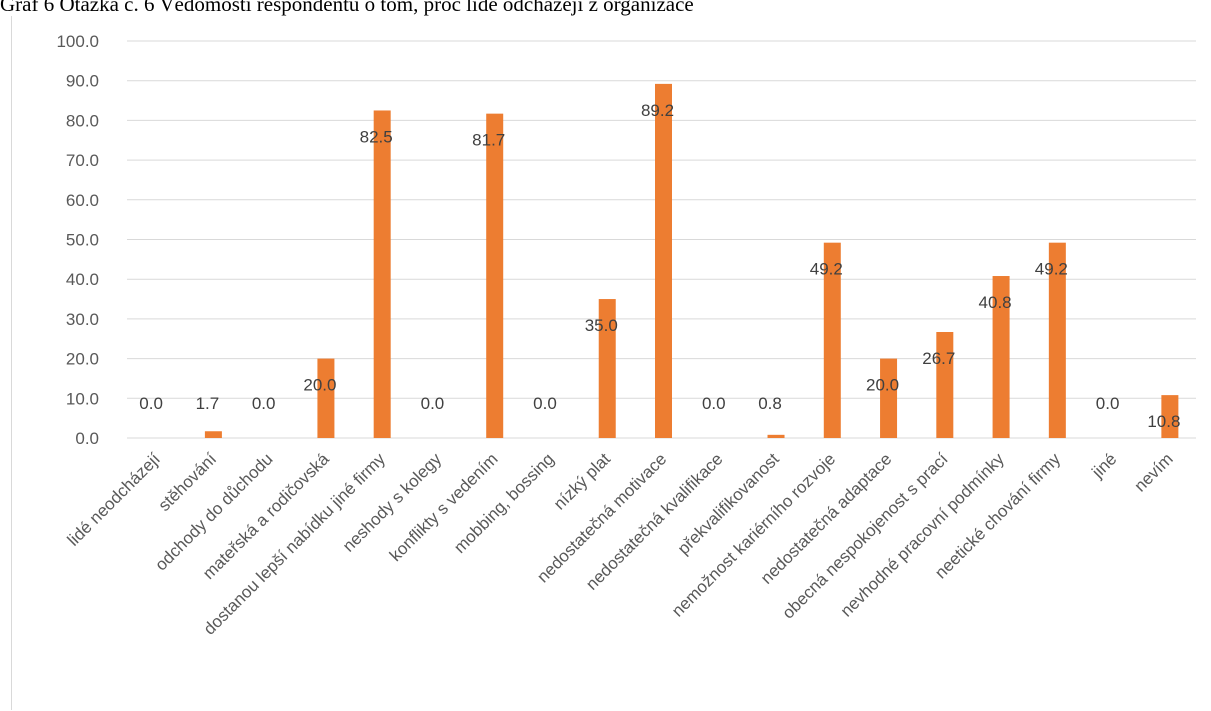  What do you see at coordinates (657, 110) in the screenshot?
I see `data-label: 89.2` at bounding box center [657, 110].